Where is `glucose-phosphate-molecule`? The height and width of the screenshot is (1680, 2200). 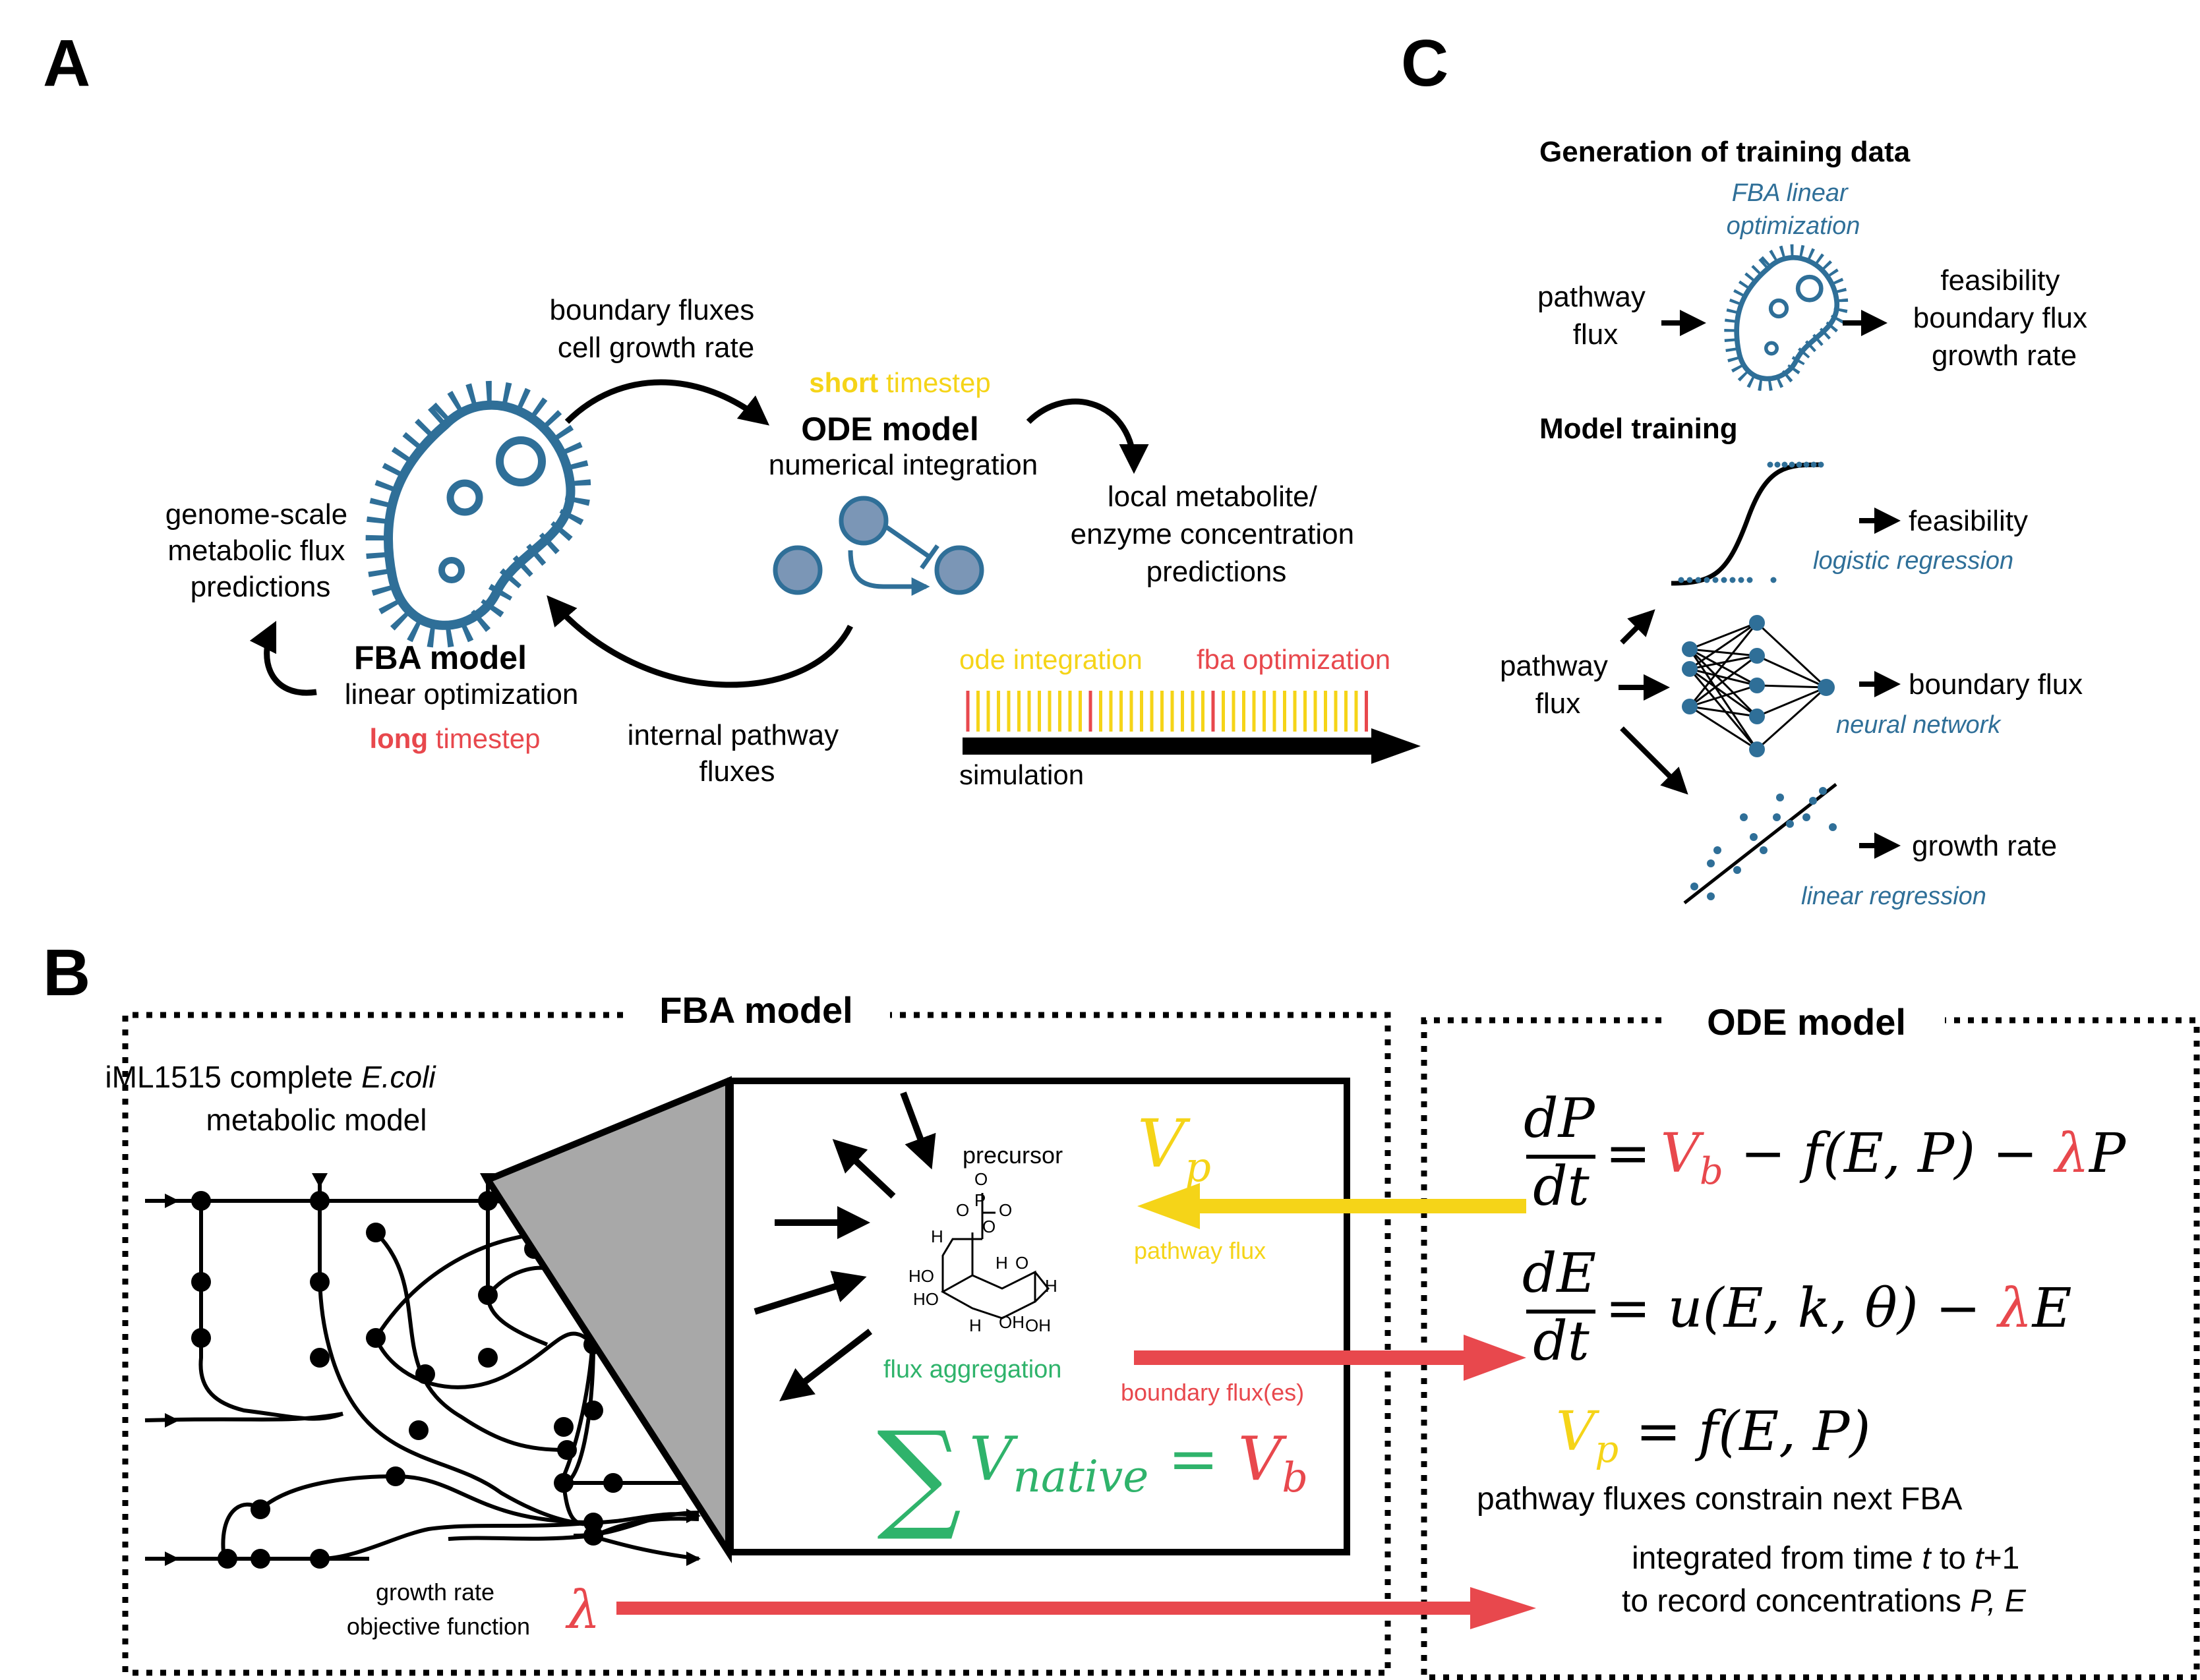 glucose-phosphate-molecule is located at coordinates (995, 1256).